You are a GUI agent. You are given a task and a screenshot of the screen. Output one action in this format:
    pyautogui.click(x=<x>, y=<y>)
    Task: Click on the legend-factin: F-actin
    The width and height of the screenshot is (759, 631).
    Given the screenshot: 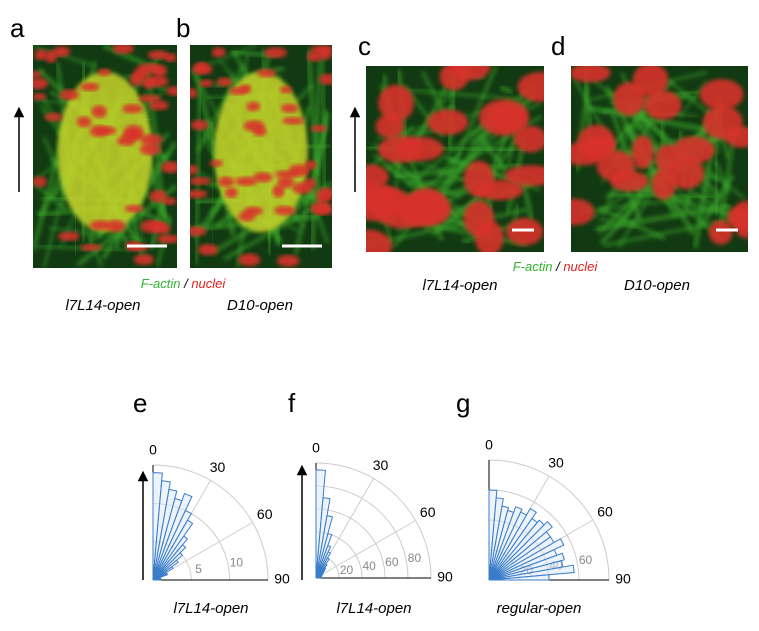 What is the action you would take?
    pyautogui.click(x=161, y=283)
    